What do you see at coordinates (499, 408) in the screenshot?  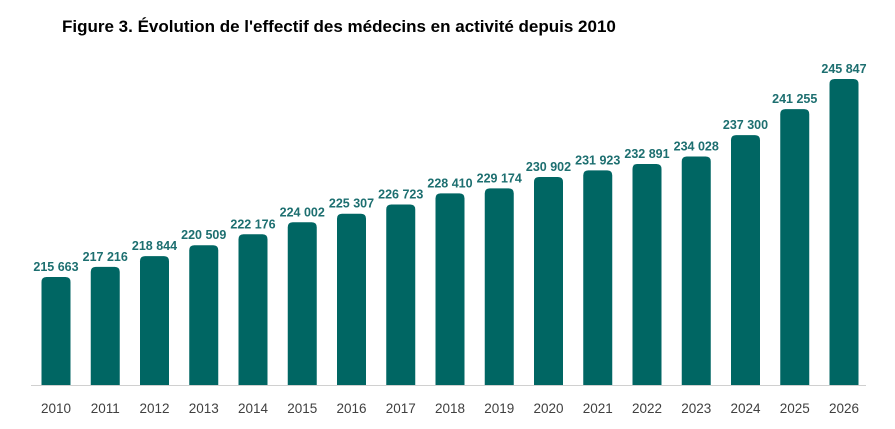 I see `x-tick-label: 2019` at bounding box center [499, 408].